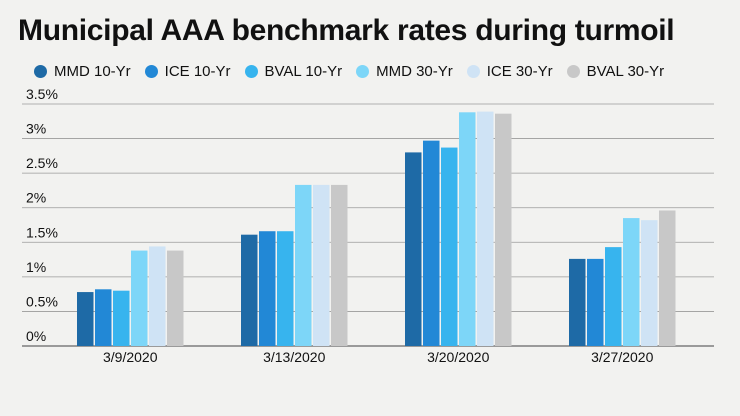 The height and width of the screenshot is (416, 740). Describe the element at coordinates (36, 336) in the screenshot. I see `y-tick-label: 0%` at that location.